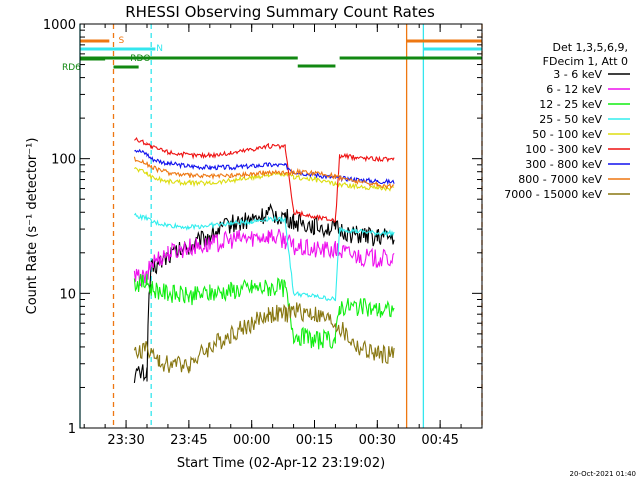 The height and width of the screenshot is (480, 640). I want to click on x-tick-label-2: 00:00, so click(251, 440).